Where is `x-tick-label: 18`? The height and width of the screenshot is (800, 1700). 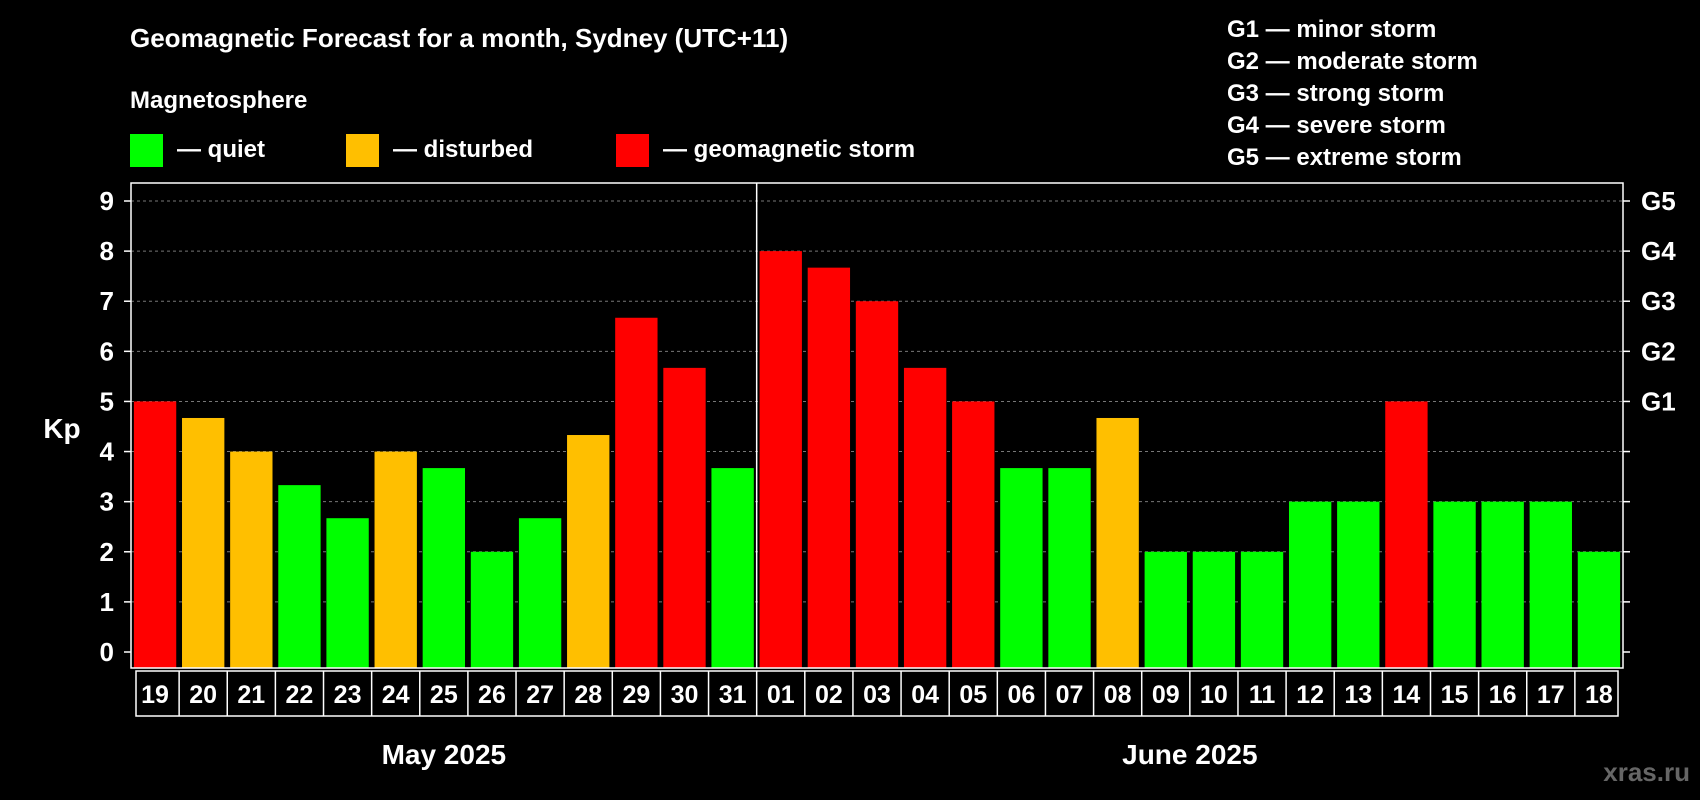 x-tick-label: 18 is located at coordinates (1599, 695).